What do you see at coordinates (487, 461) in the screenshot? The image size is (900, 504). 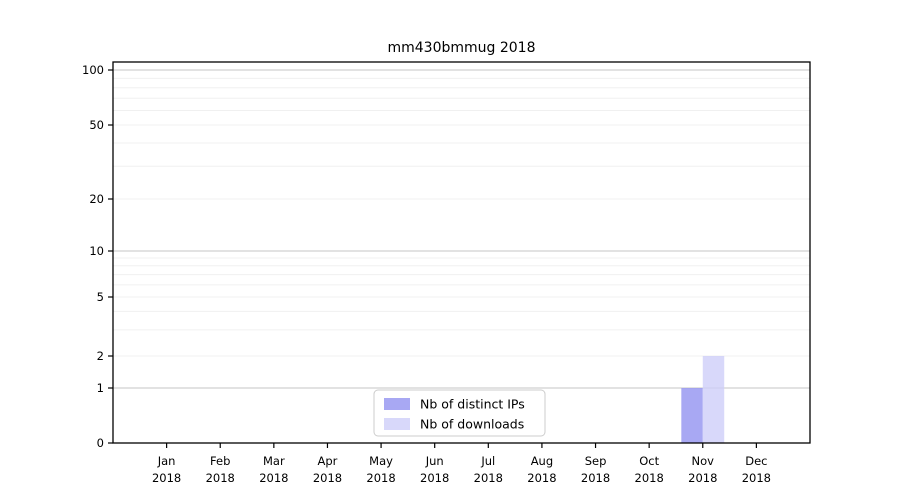 I see `x-tick-label-month: Jul` at bounding box center [487, 461].